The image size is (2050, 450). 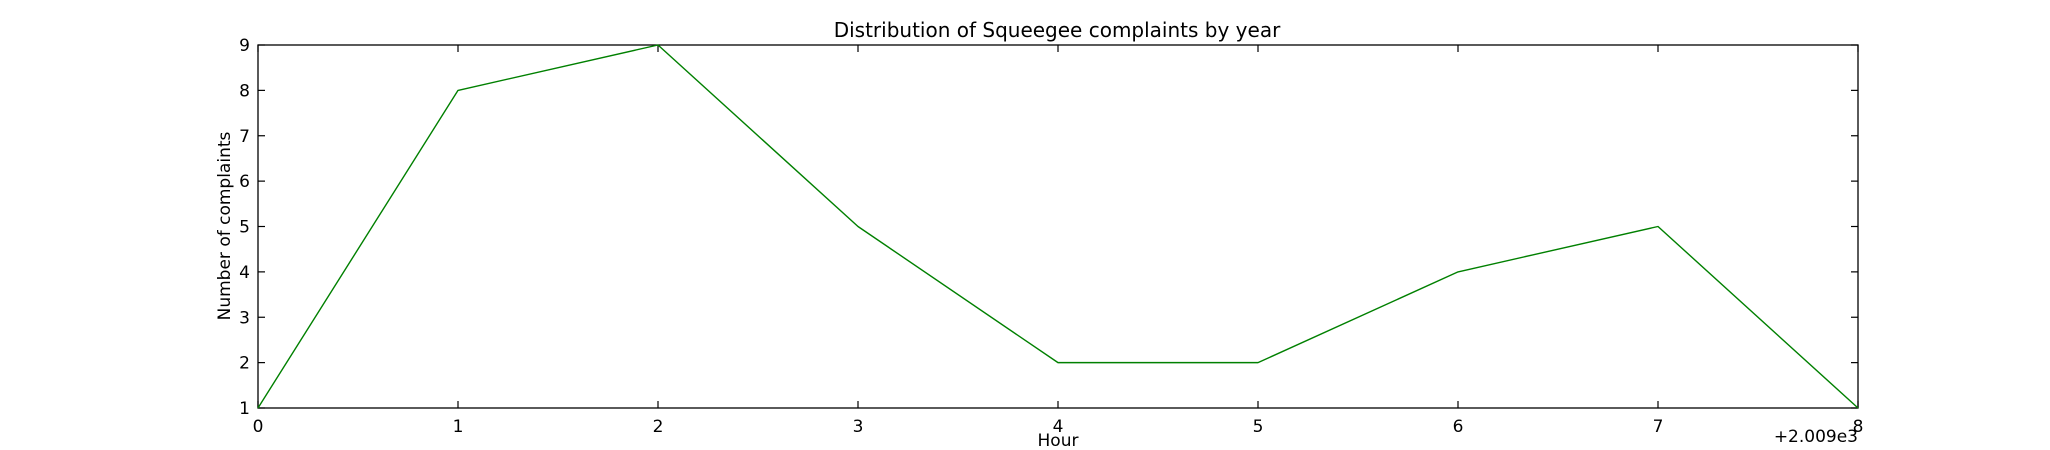 What do you see at coordinates (244, 273) in the screenshot?
I see `y-tick-label: 4` at bounding box center [244, 273].